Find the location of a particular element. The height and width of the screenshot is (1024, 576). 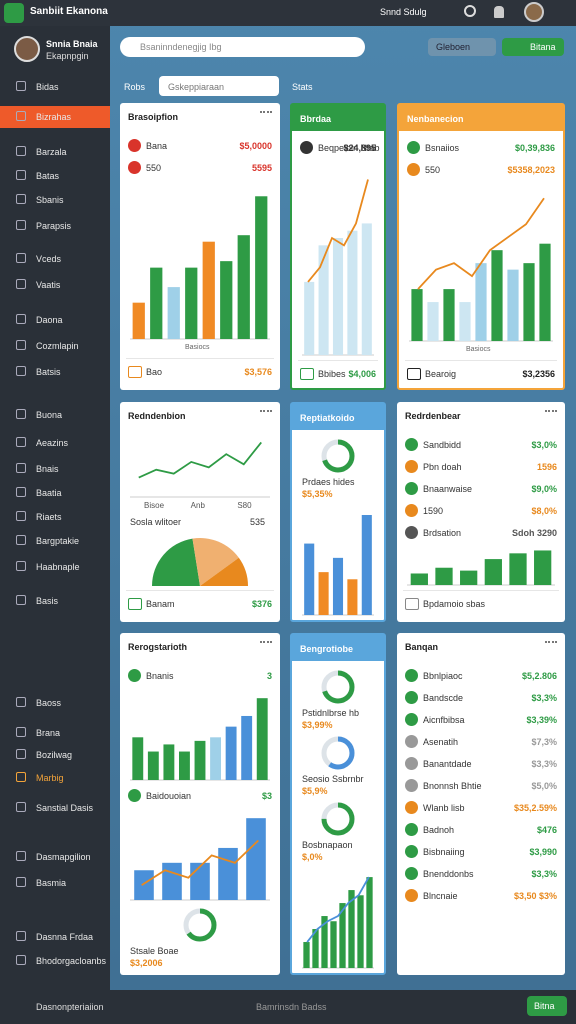

row-label: Pbn doah is located at coordinates (442, 467).